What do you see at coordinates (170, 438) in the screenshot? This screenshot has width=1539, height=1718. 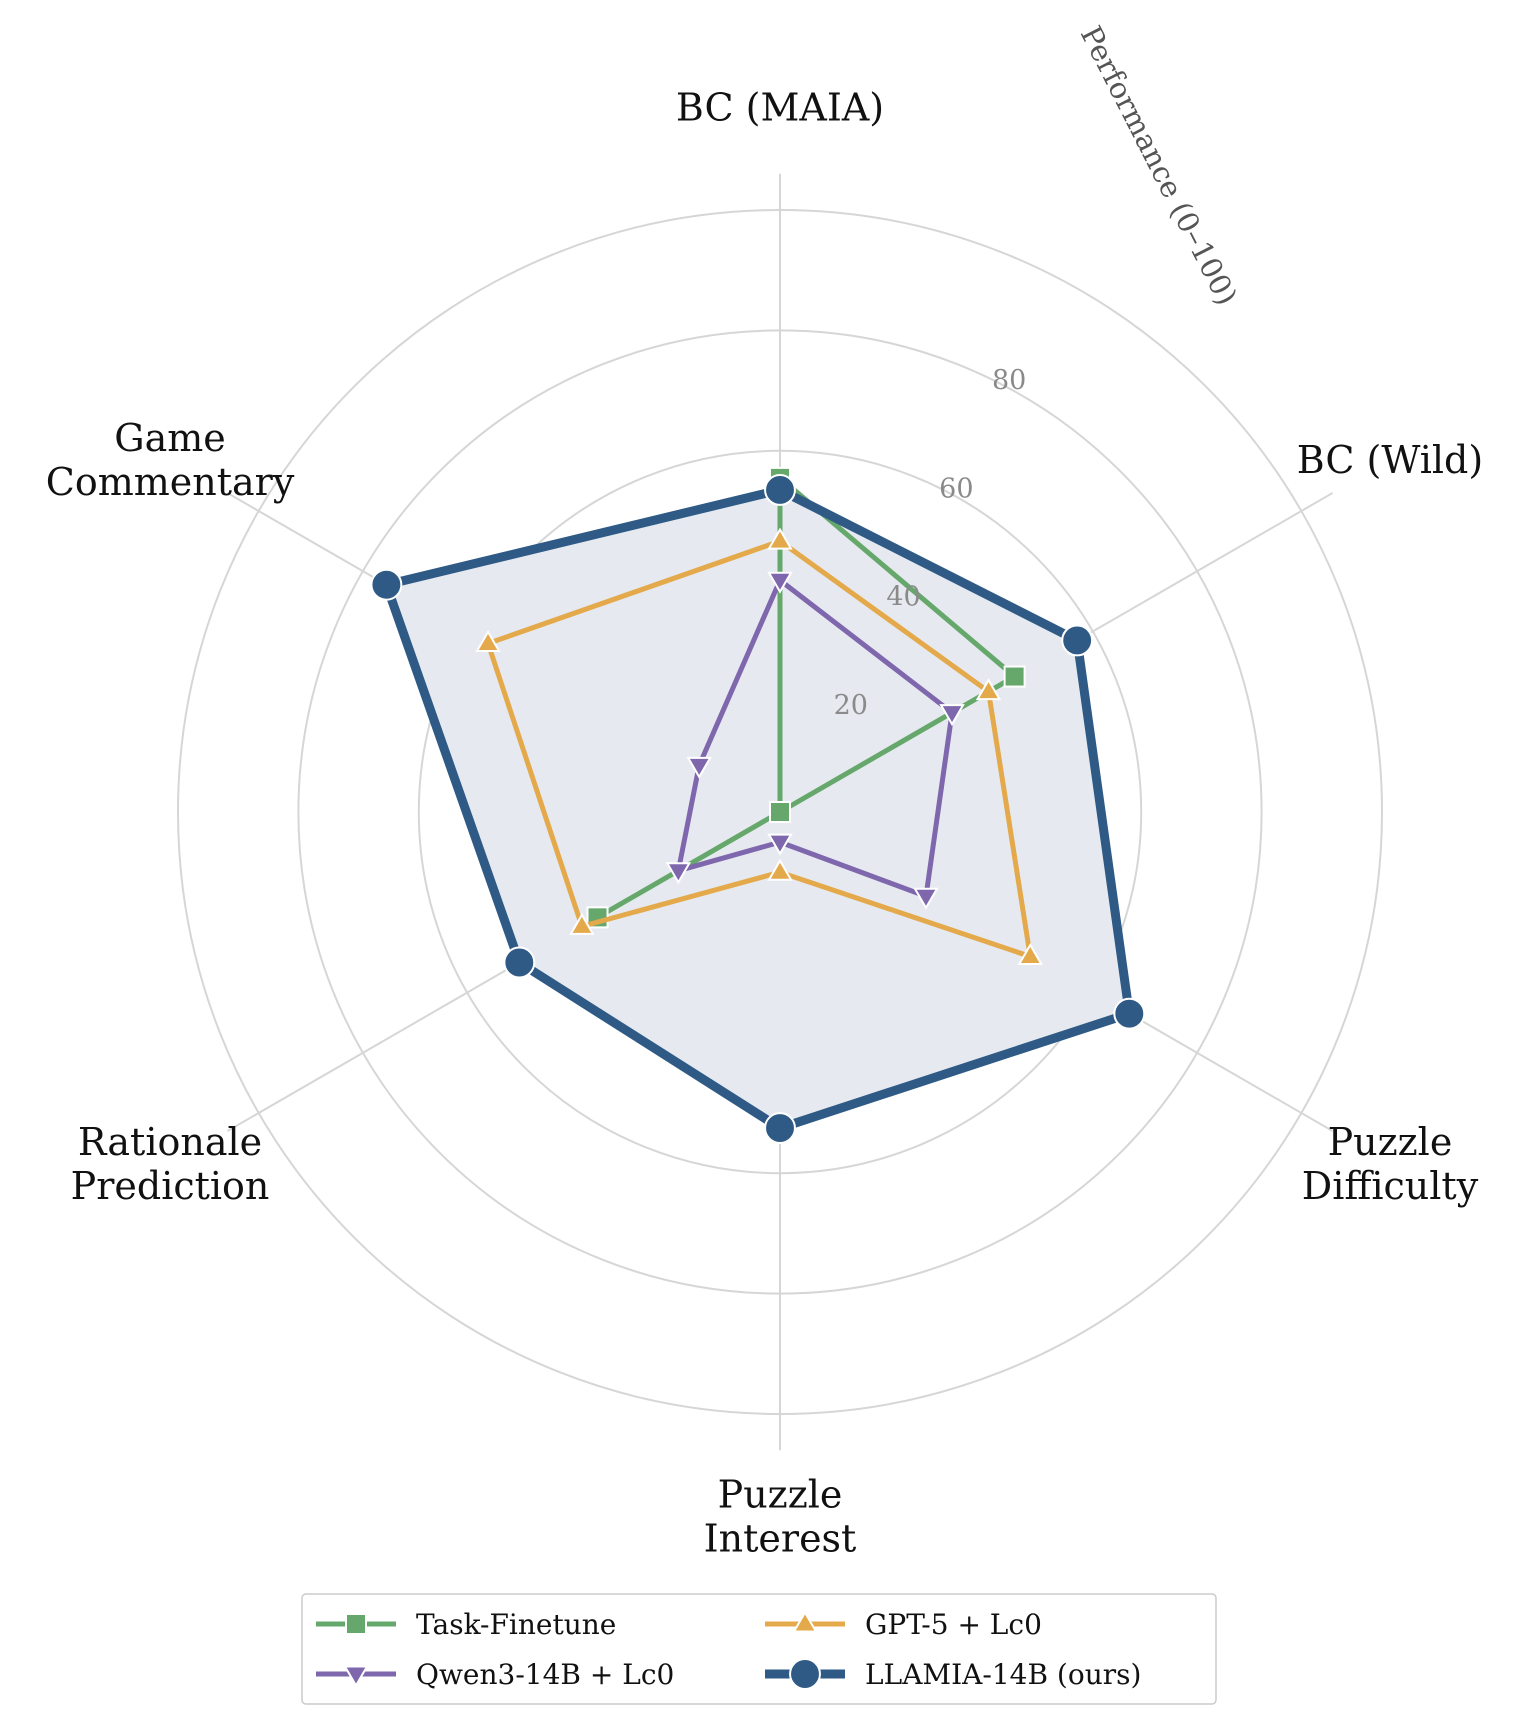 I see `axis-label-line: Game` at bounding box center [170, 438].